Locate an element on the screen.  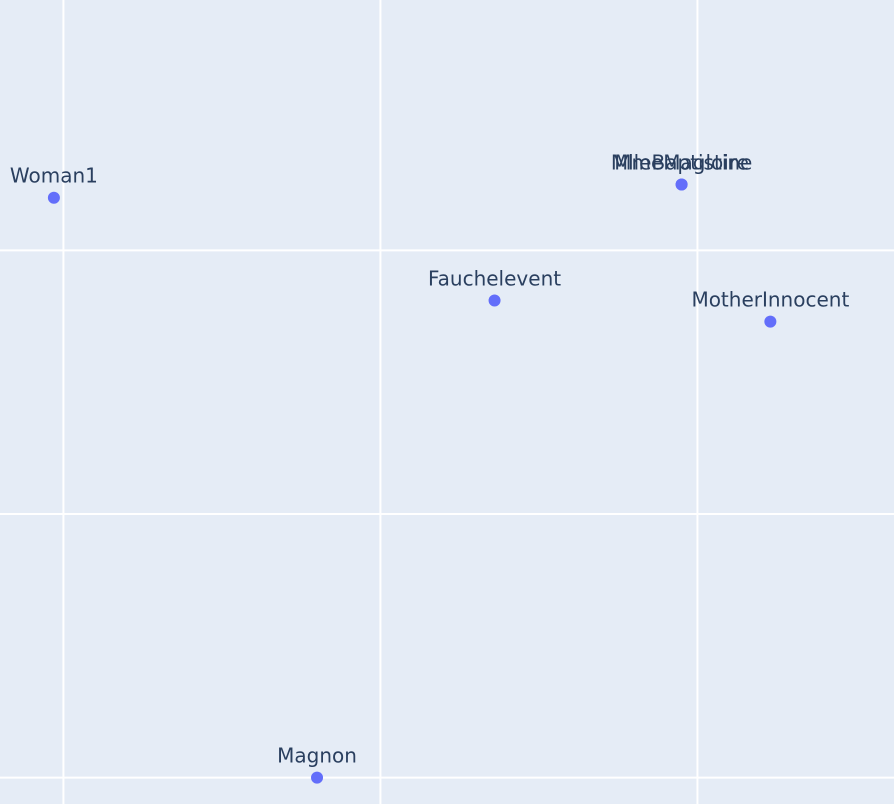
point-label: MlleBaptistine is located at coordinates (682, 163).